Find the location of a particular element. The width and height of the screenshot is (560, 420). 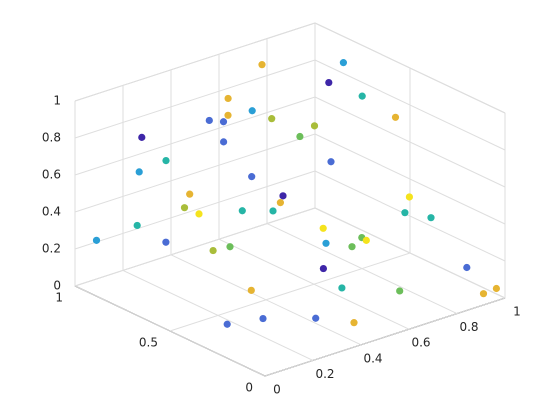

z-tick-label: 0 is located at coordinates (57, 286).